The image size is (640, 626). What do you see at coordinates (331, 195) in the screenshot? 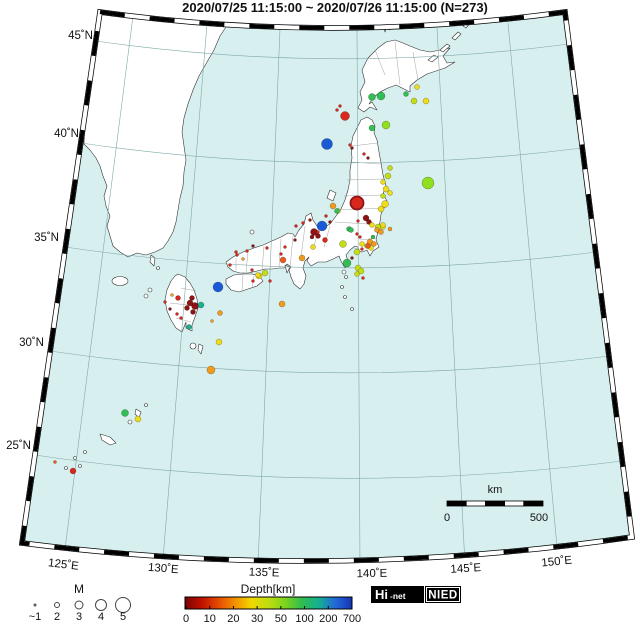
I see `land-sado` at bounding box center [331, 195].